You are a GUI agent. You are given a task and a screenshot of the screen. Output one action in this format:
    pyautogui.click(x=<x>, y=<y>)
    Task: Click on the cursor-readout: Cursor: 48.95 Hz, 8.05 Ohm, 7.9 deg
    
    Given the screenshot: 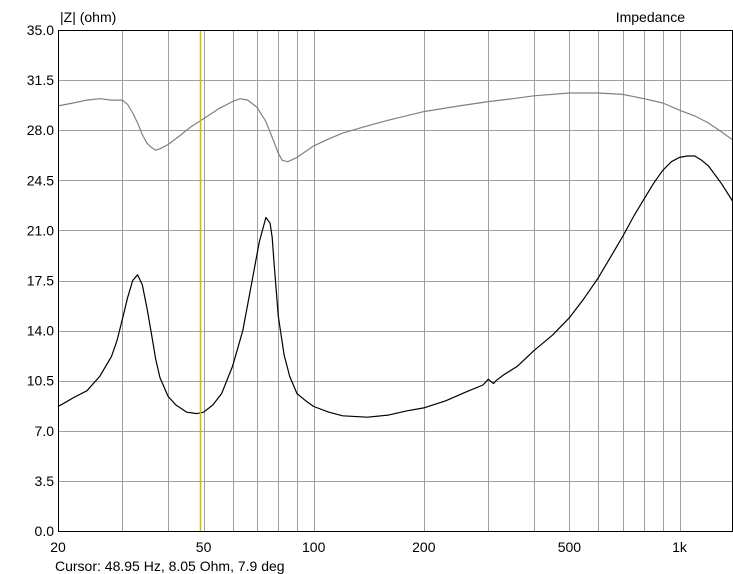 What is the action you would take?
    pyautogui.click(x=170, y=566)
    